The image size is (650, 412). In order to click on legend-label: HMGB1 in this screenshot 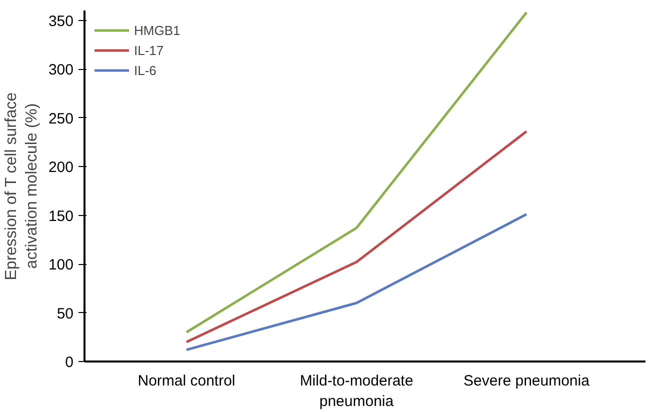, I will do `click(157, 30)`.